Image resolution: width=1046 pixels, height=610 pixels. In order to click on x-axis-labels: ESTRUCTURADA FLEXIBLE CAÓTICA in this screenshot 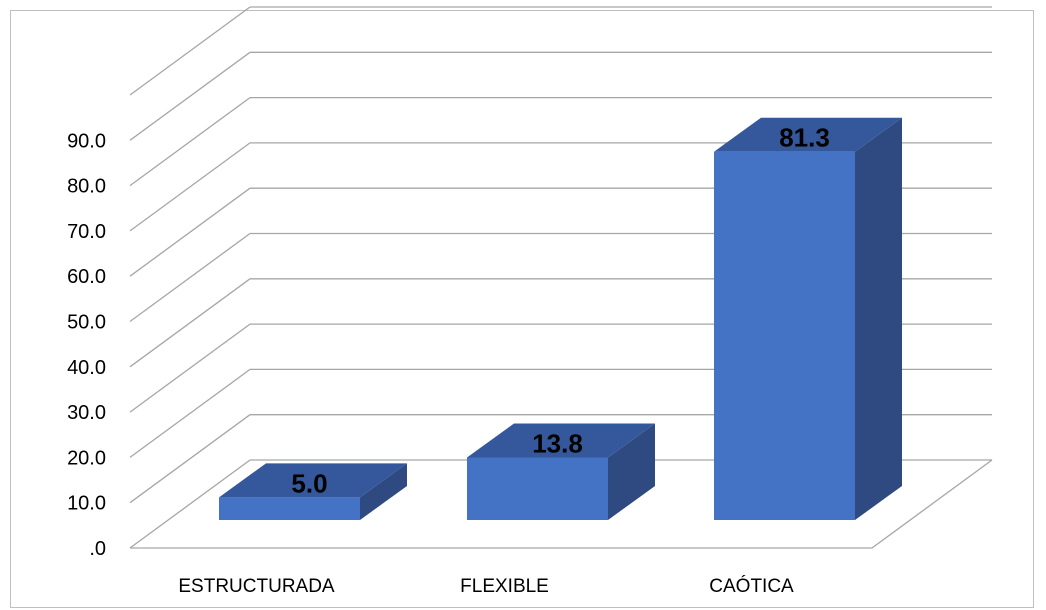, I will do `click(486, 586)`.